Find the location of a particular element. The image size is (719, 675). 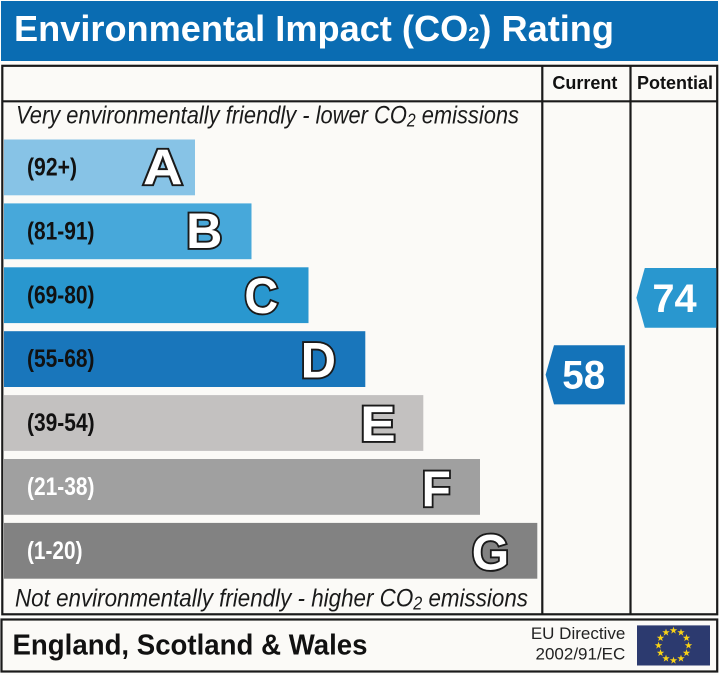

svg-text: 58 is located at coordinates (583, 376).